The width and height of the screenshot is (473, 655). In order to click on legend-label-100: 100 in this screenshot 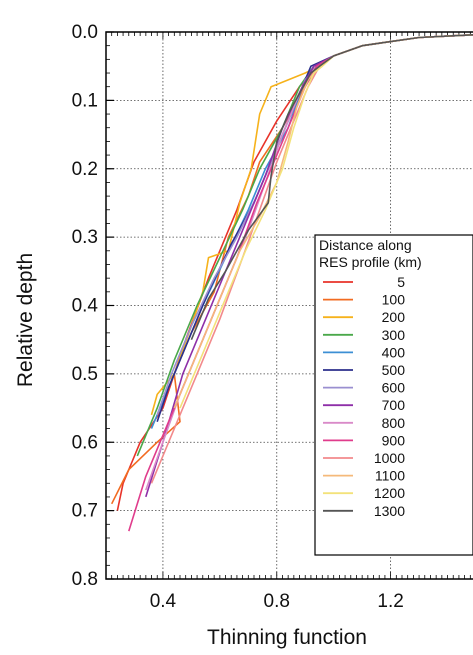, I will do `click(394, 300)`.